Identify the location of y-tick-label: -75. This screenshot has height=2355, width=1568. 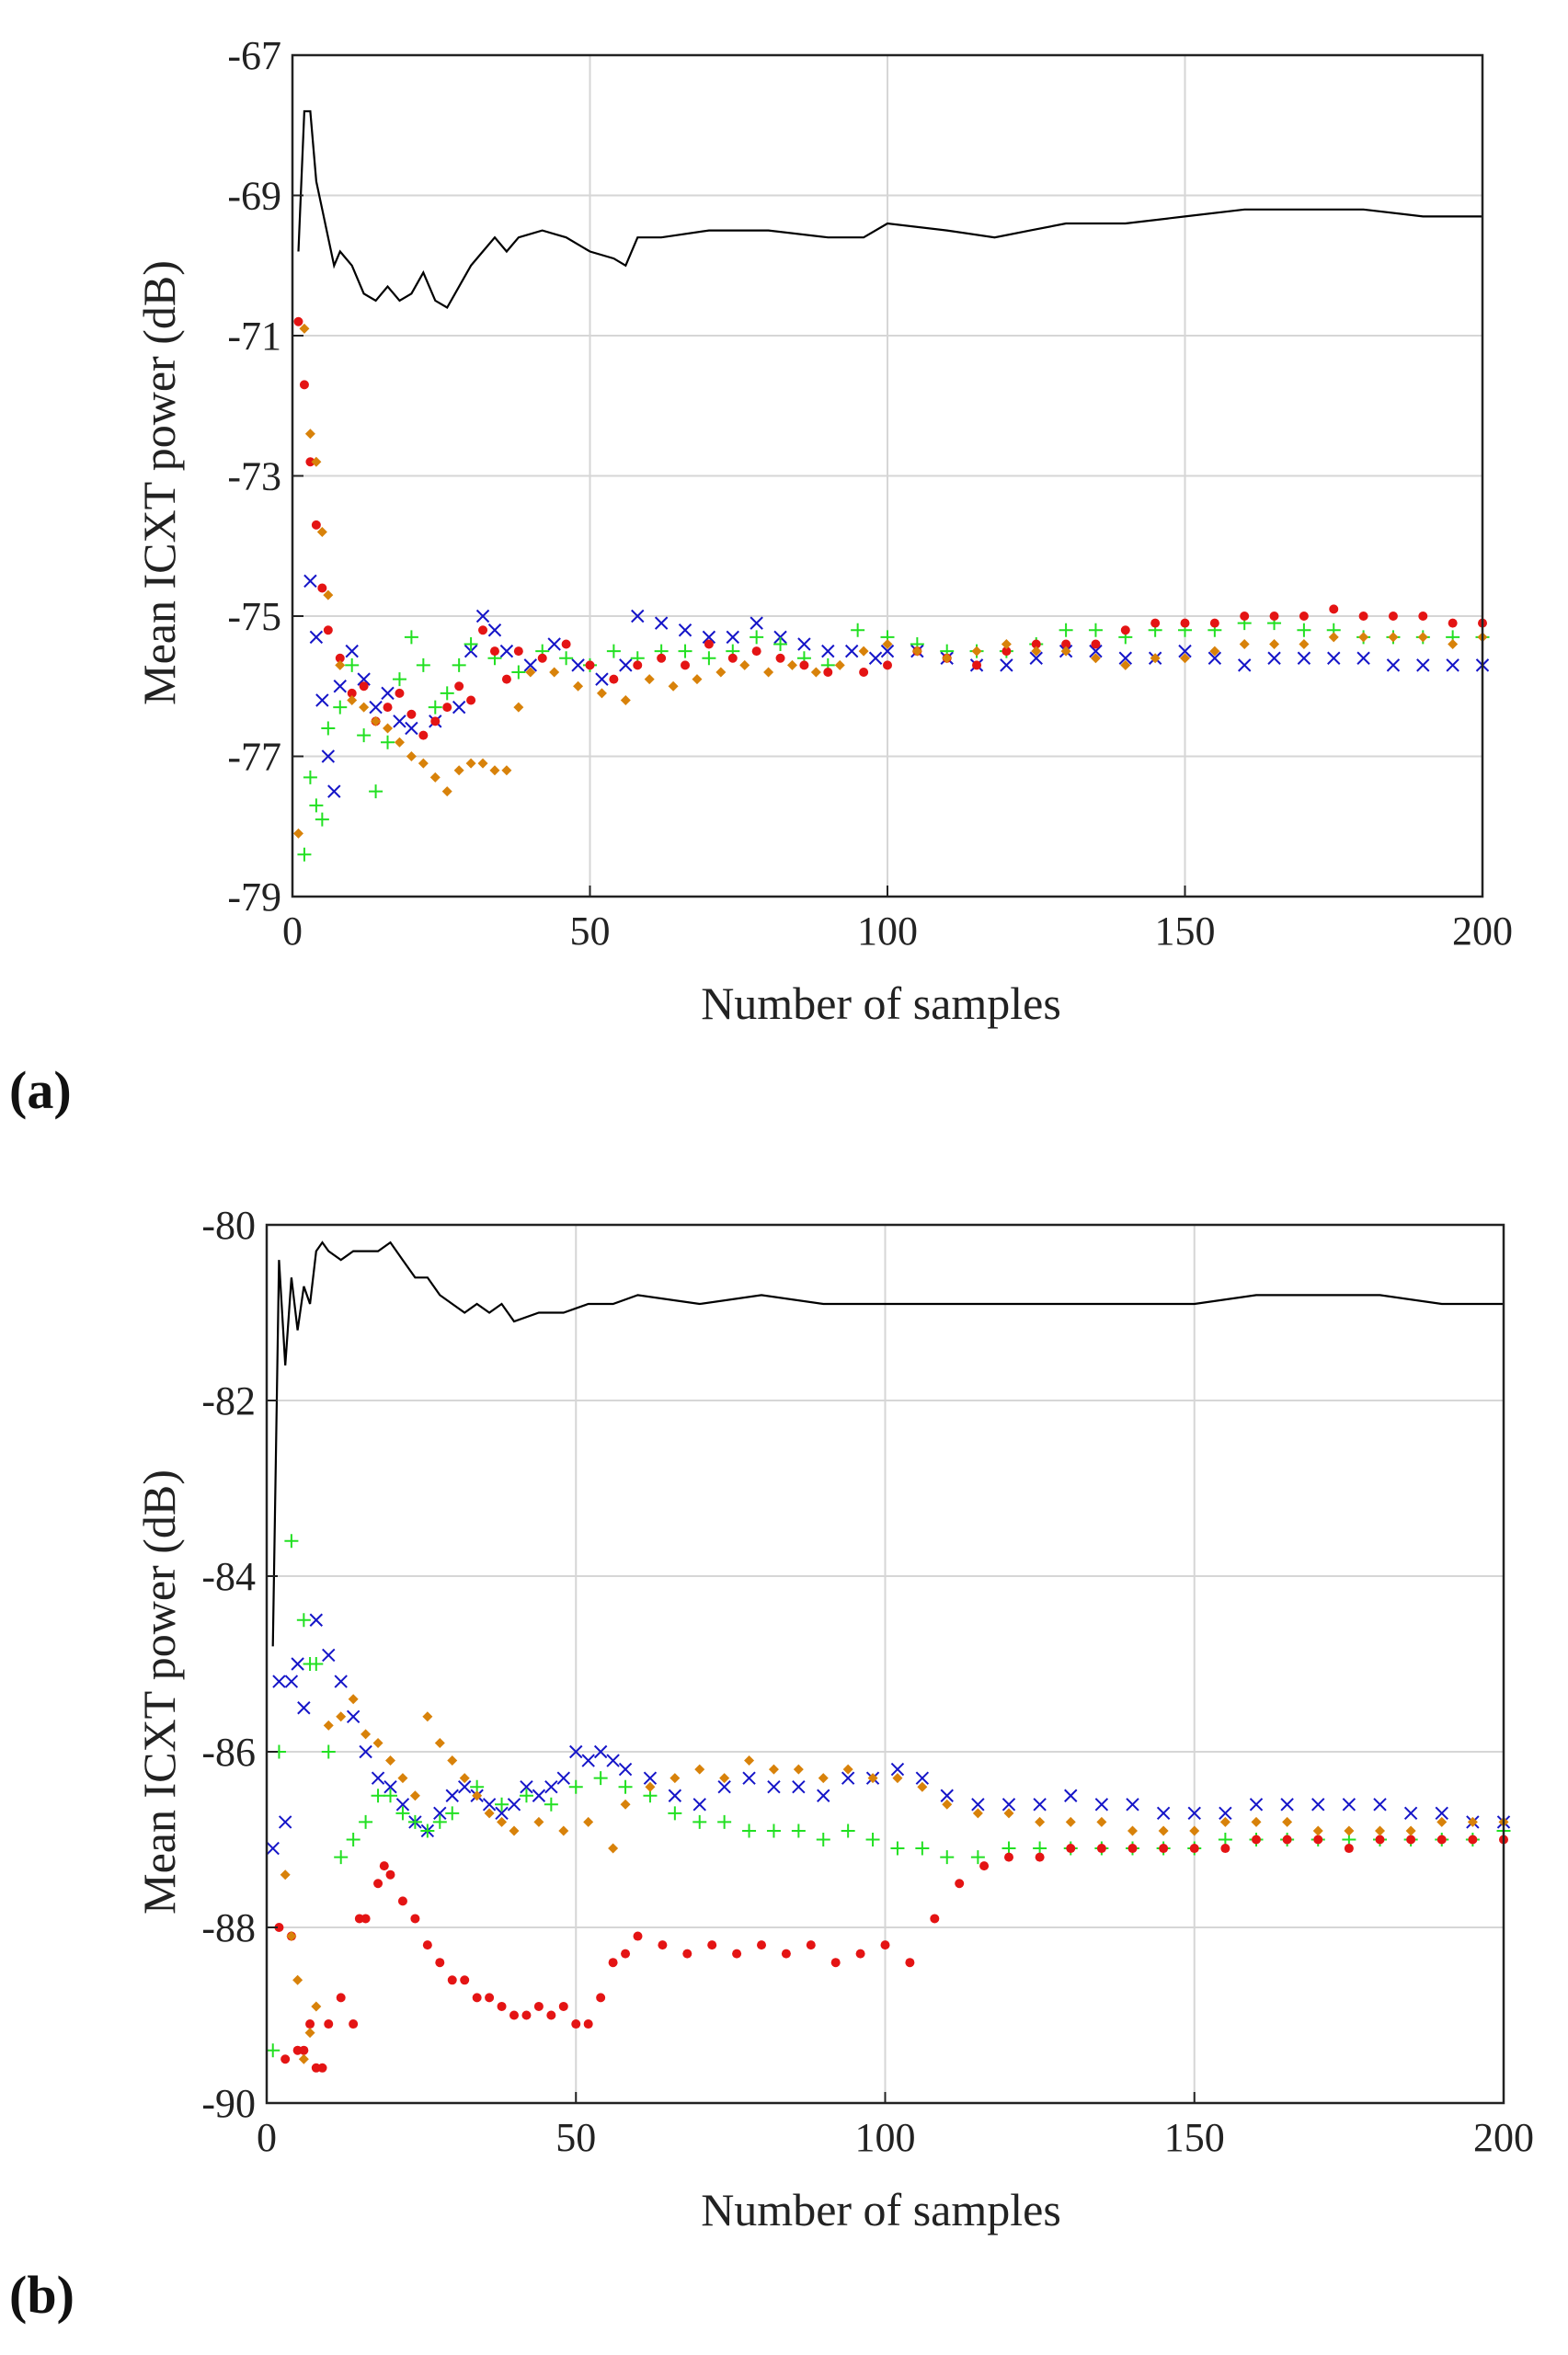
(254, 616).